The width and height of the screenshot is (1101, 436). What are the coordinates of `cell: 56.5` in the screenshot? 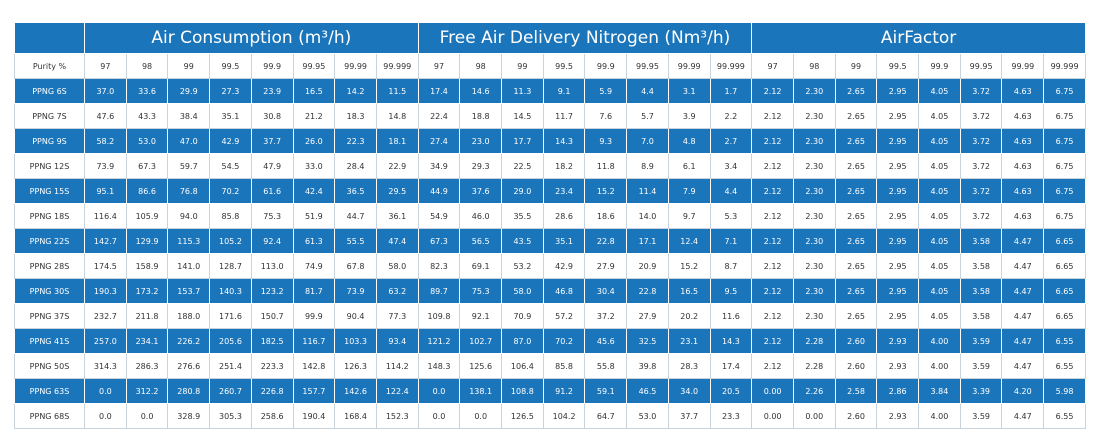 It's located at (481, 241).